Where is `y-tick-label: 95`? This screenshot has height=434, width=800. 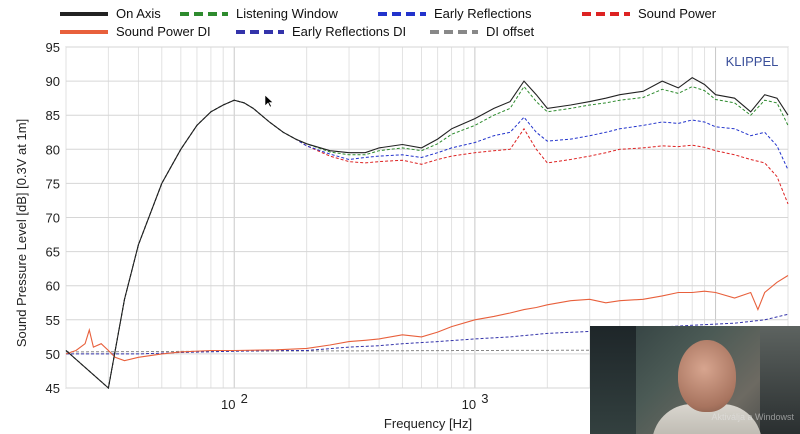
y-tick-label: 95 is located at coordinates (53, 47).